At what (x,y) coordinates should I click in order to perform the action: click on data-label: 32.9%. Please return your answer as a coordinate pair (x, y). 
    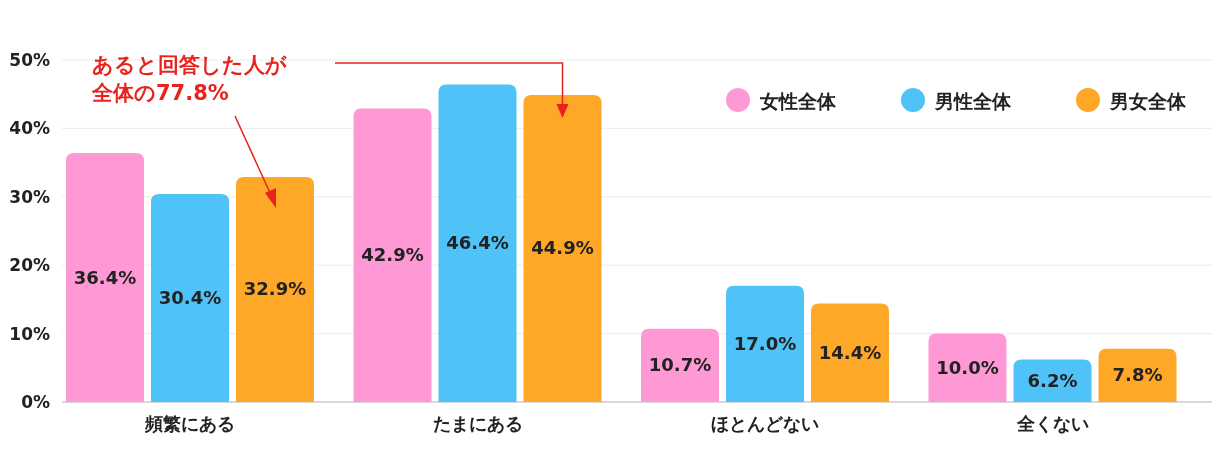
    Looking at the image, I should click on (275, 289).